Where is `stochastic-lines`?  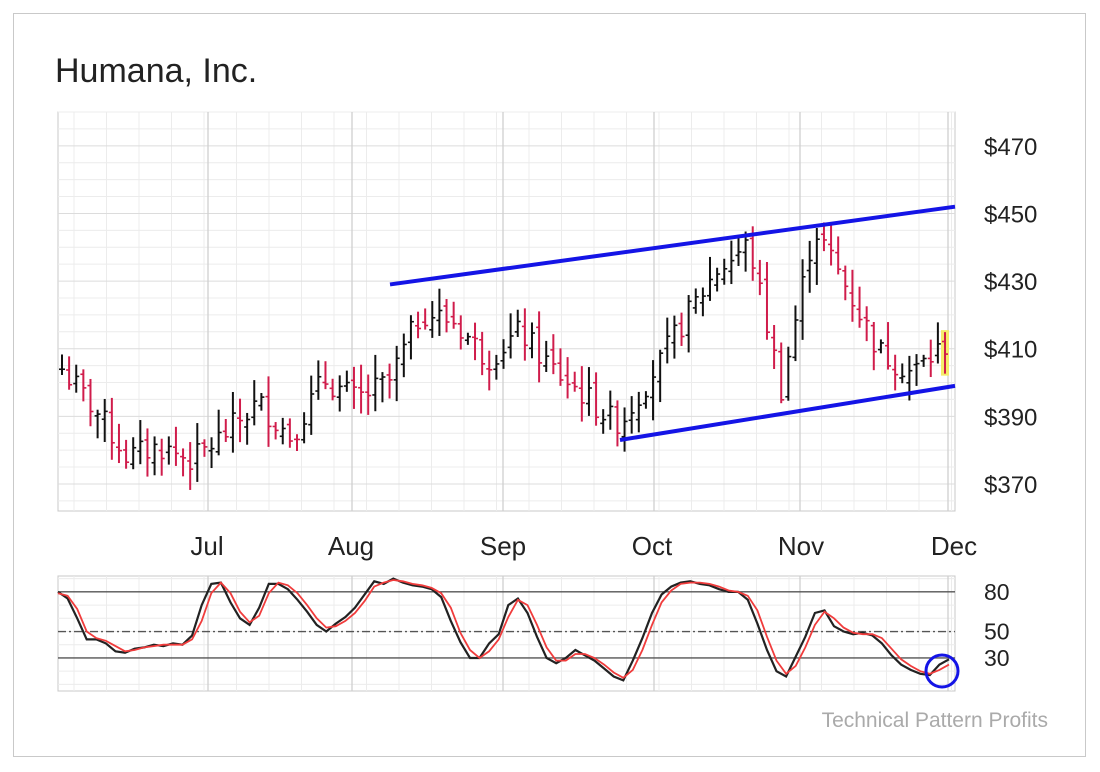
stochastic-lines is located at coordinates (508, 633).